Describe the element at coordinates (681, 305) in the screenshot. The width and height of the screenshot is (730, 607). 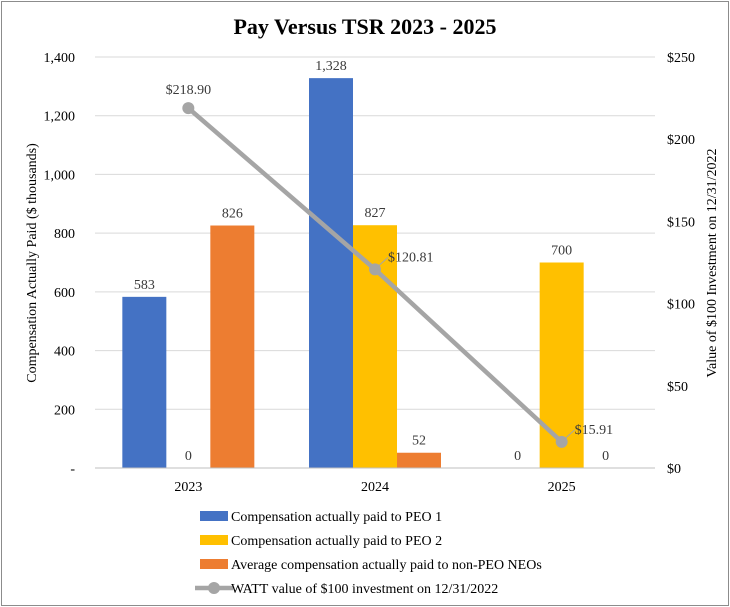
I see `y2-tick-label: $100` at that location.